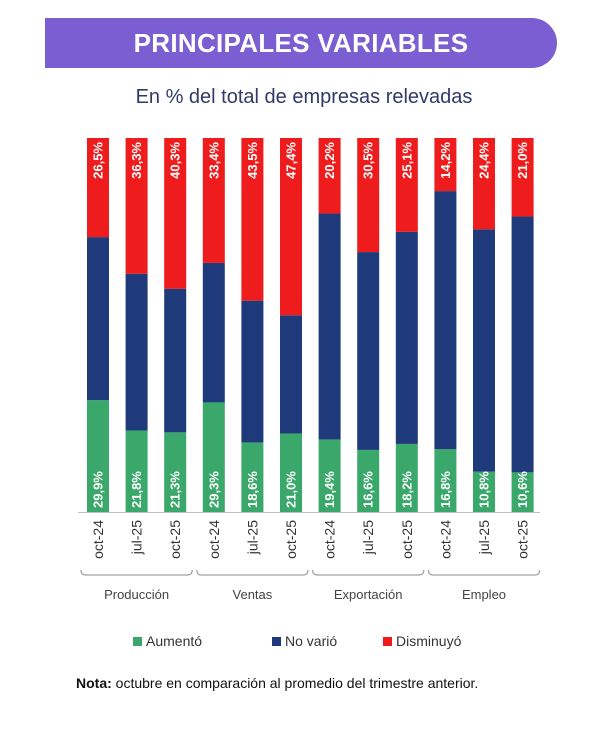  I want to click on title-banner: PRINCIPALES VARIABLES, so click(301, 43).